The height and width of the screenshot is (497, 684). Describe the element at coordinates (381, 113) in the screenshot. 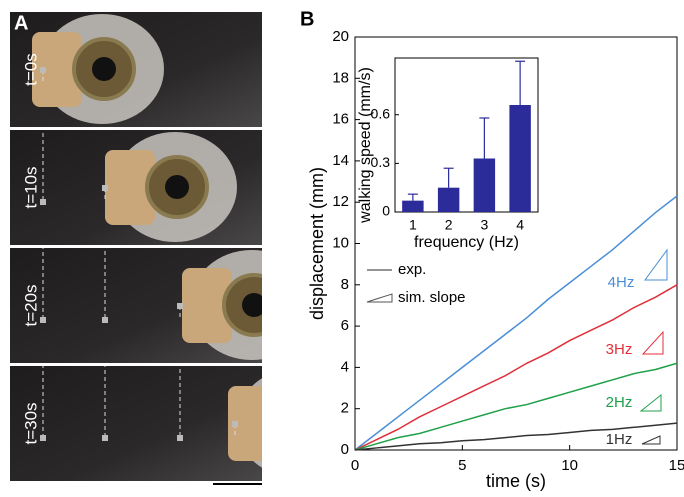

I see `y-tick-label: 0.6` at that location.